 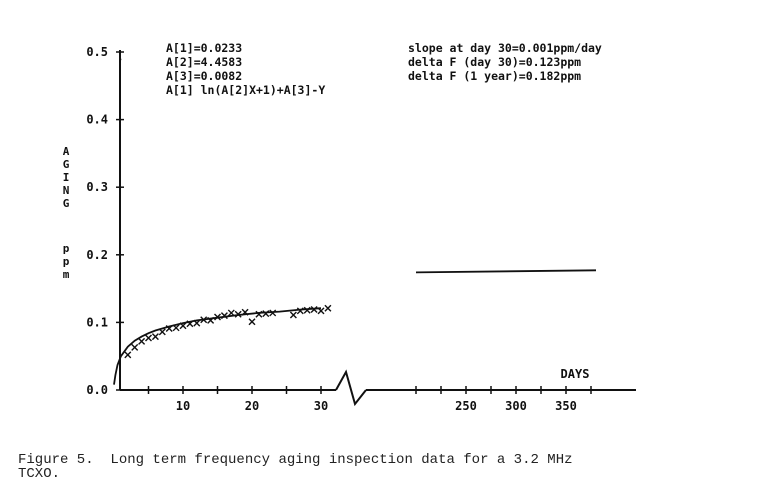 What do you see at coordinates (97, 187) in the screenshot?
I see `y-tick-label: 0.3` at bounding box center [97, 187].